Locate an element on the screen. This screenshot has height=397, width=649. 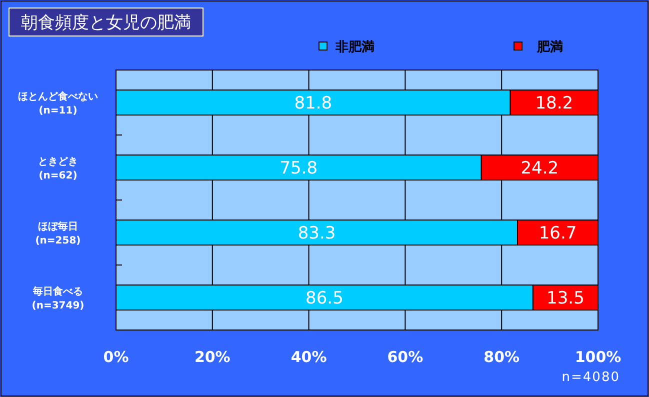
x-tick-label: 100% is located at coordinates (598, 357).